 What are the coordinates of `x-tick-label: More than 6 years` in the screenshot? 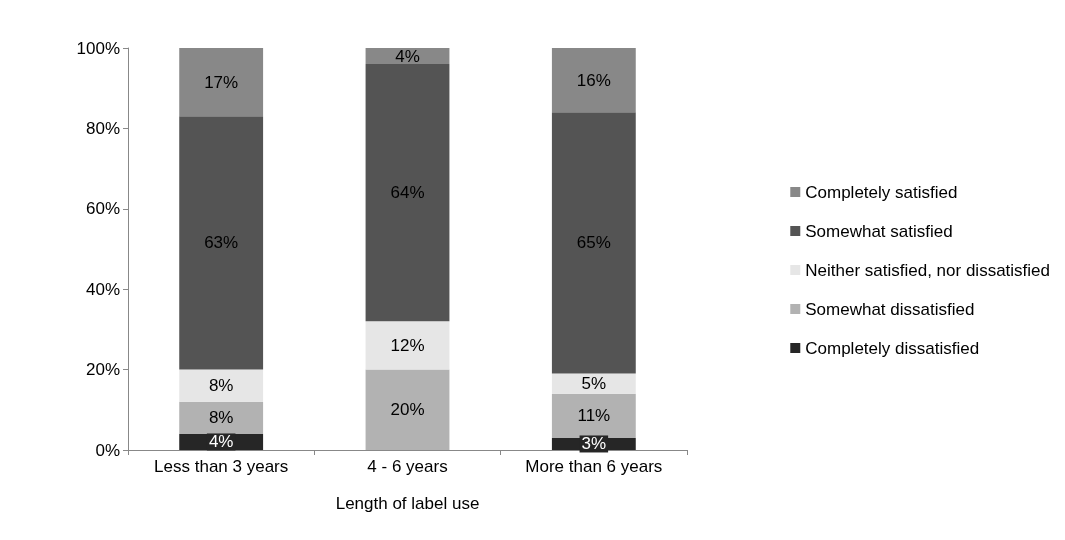 It's located at (594, 466).